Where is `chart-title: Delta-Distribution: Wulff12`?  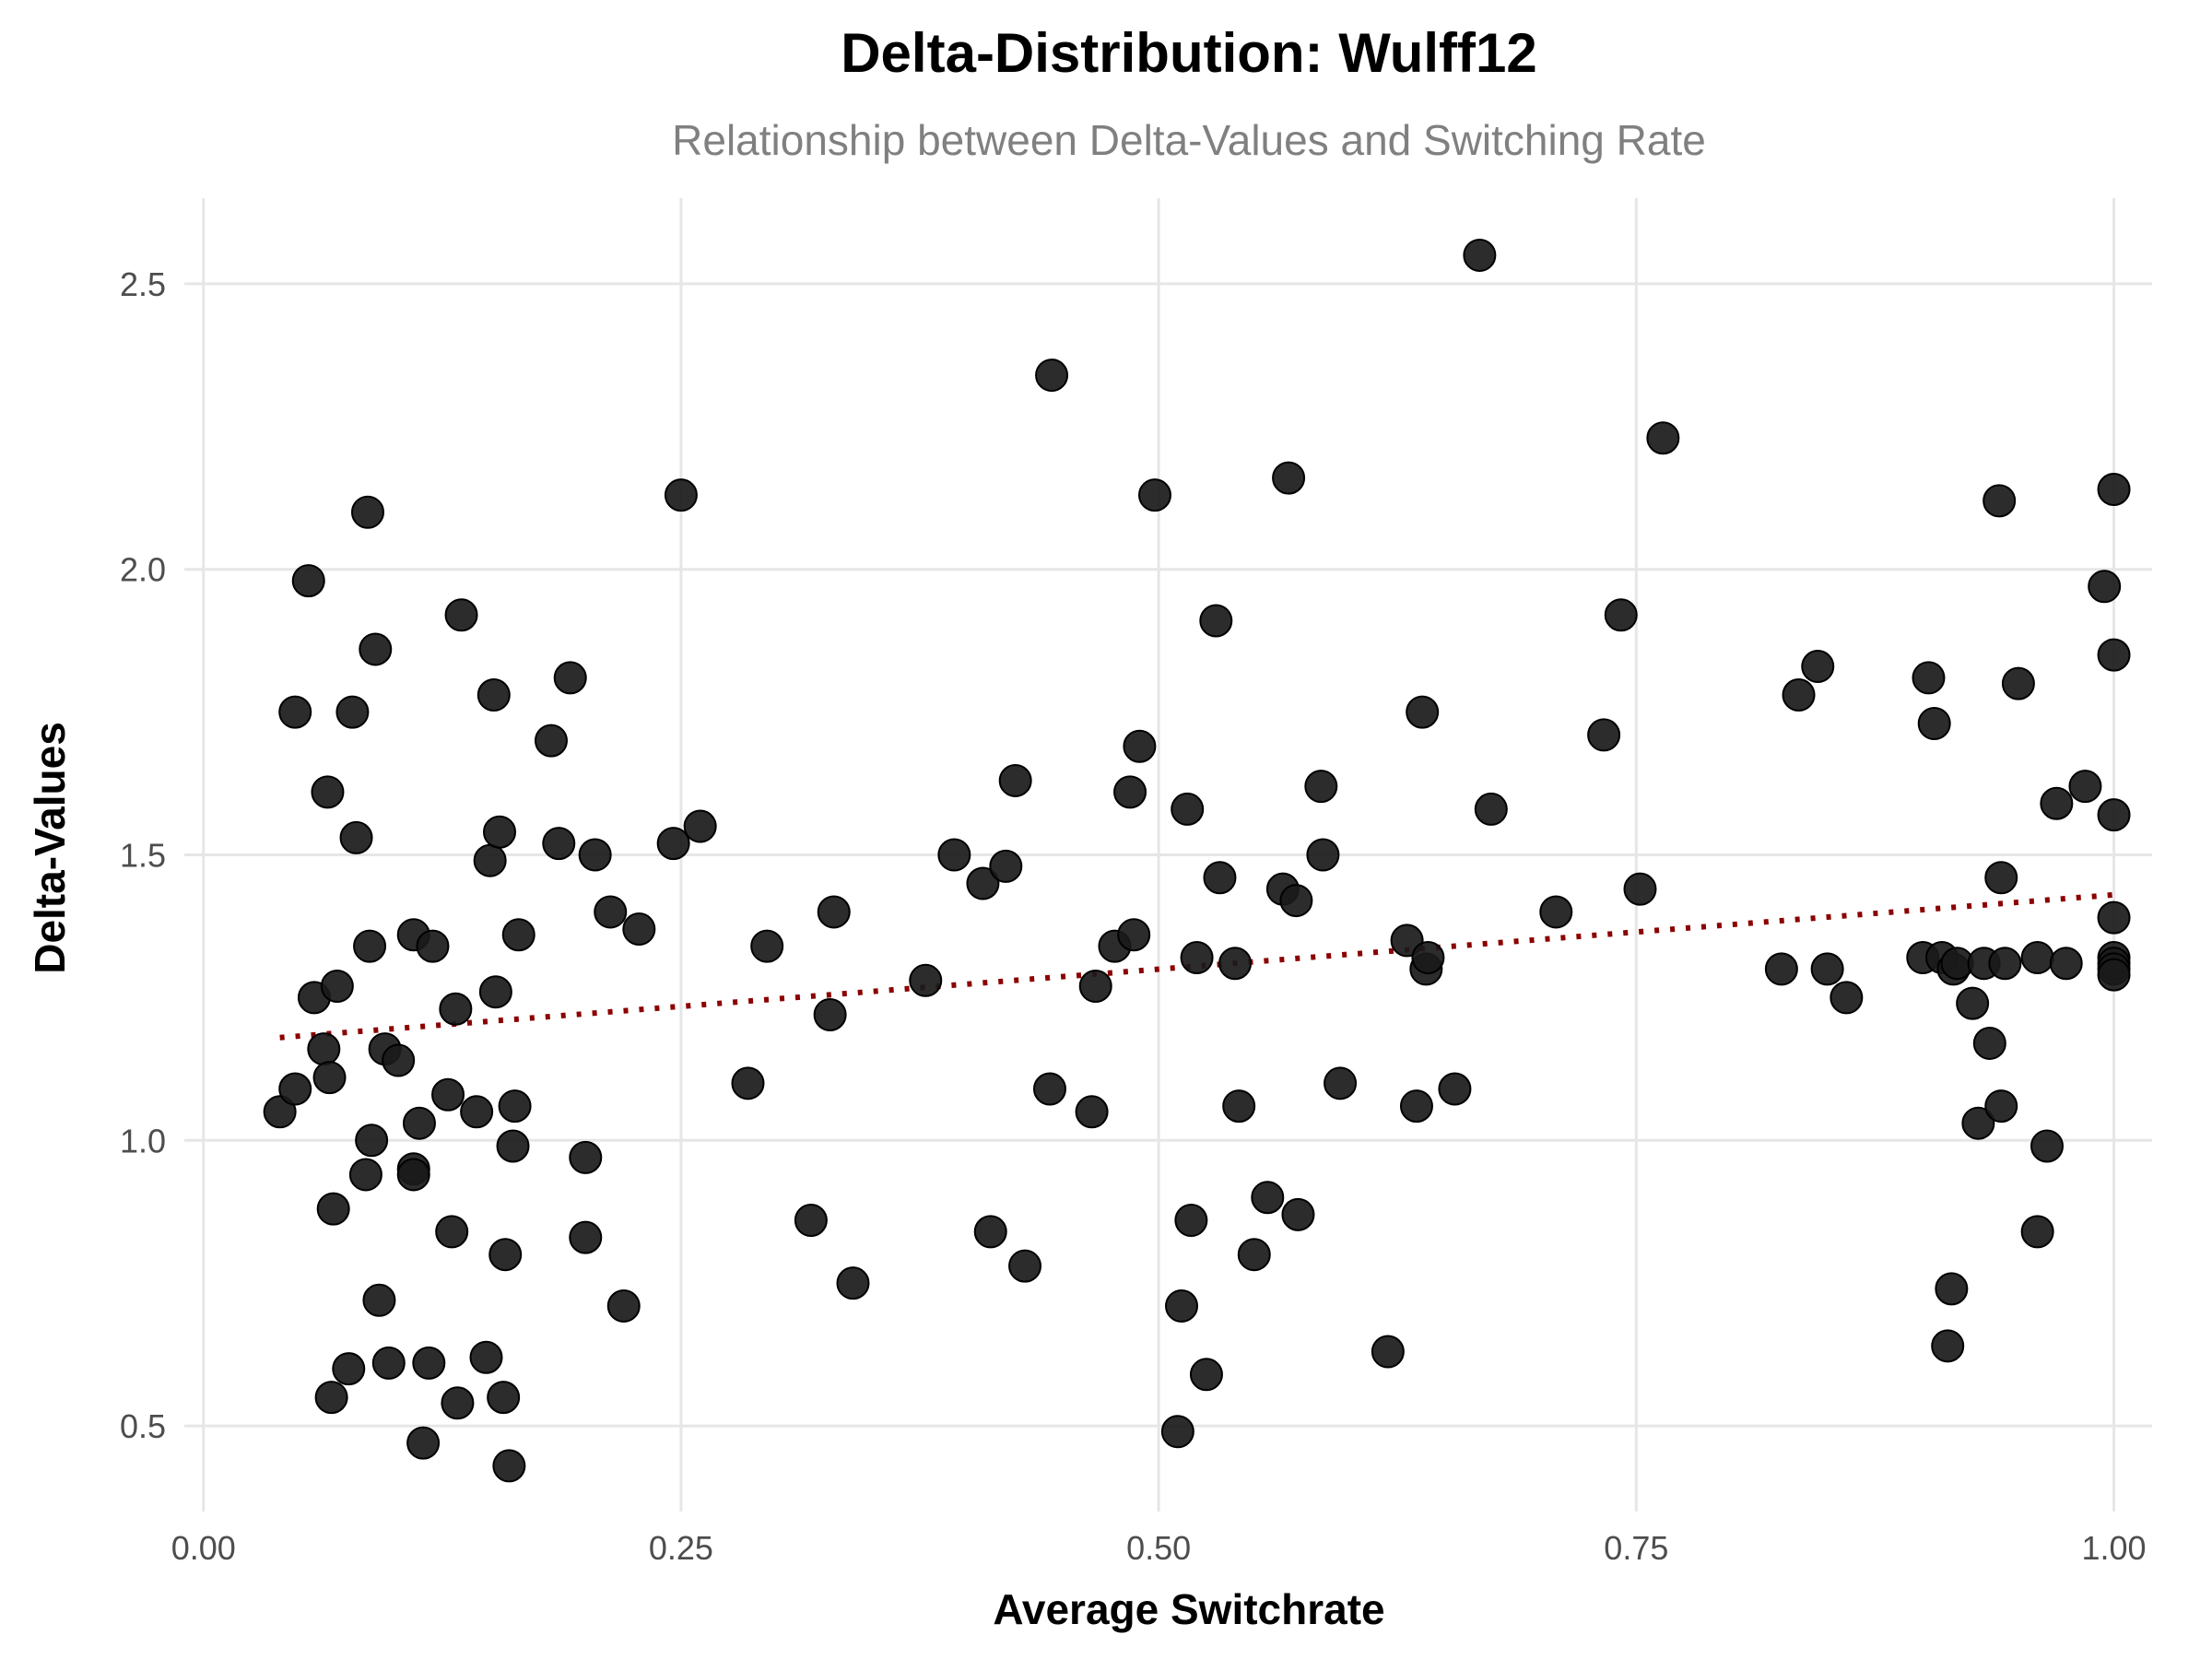 chart-title: Delta-Distribution: Wulff12 is located at coordinates (1189, 53).